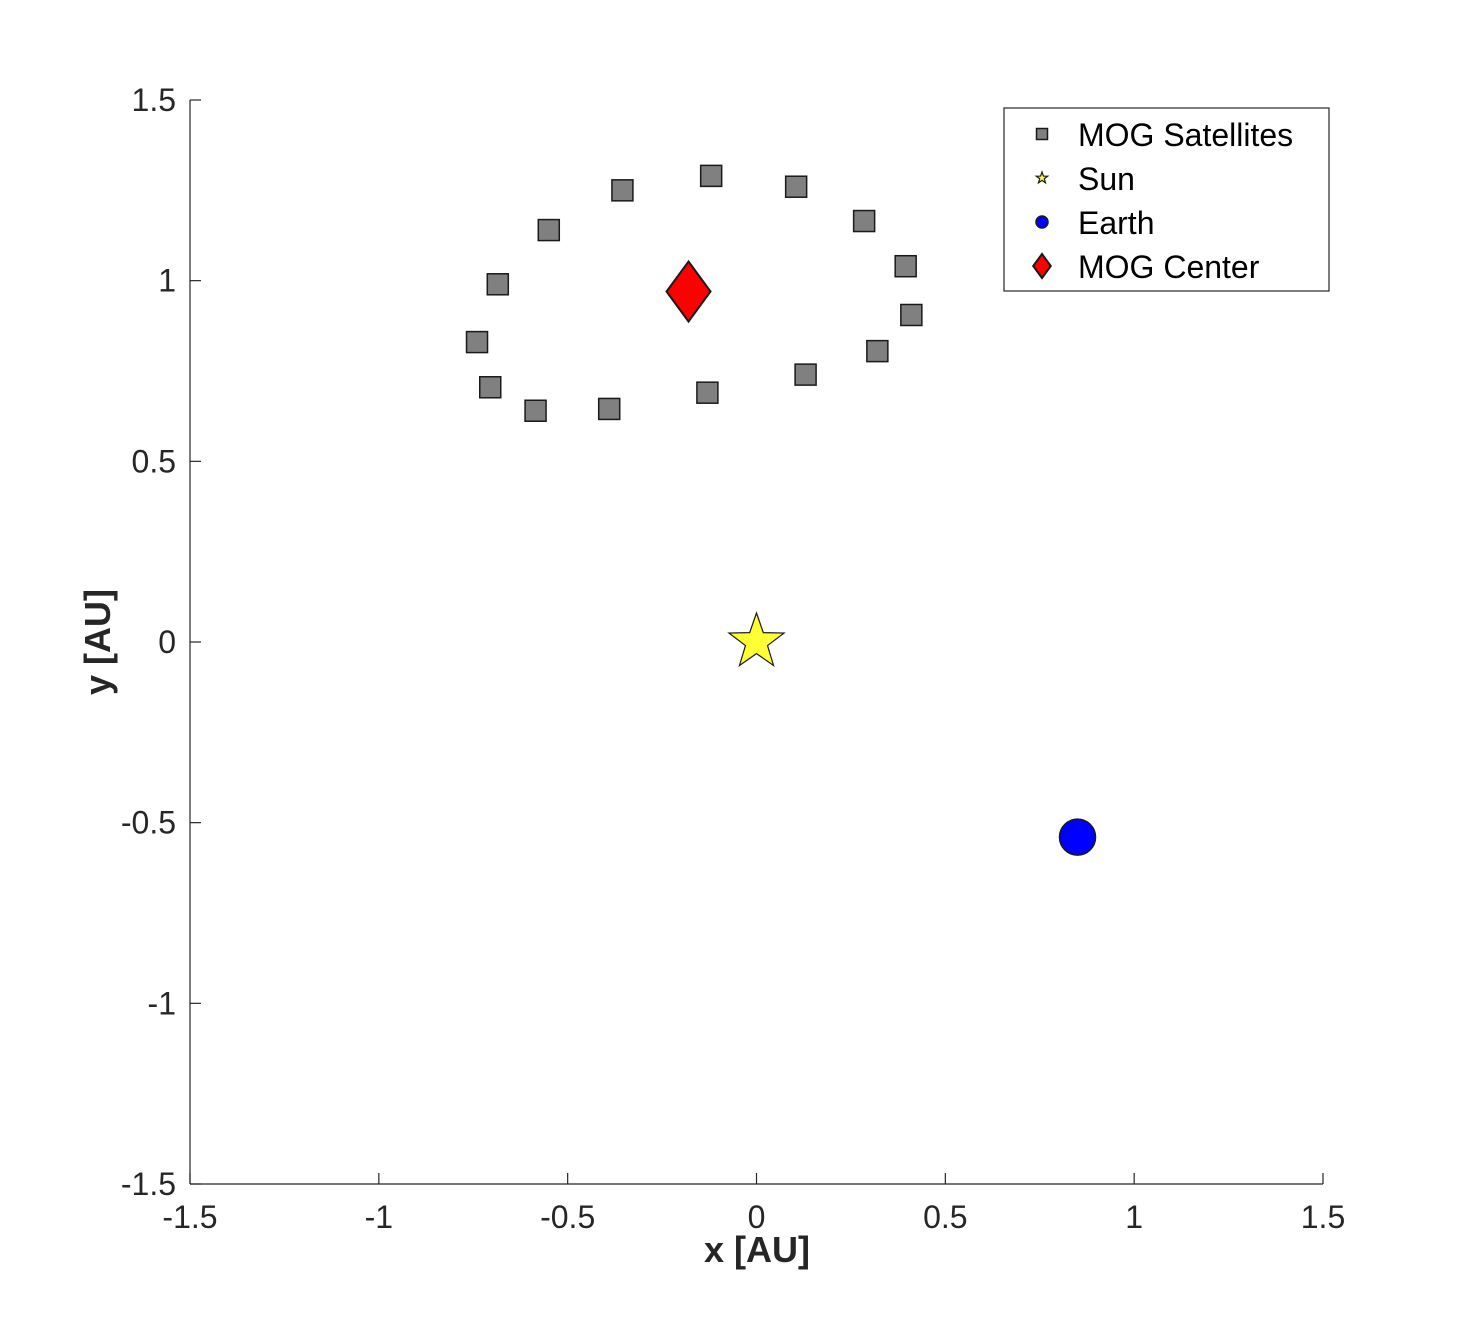  I want to click on legend-entry: Earth, so click(1094, 223).